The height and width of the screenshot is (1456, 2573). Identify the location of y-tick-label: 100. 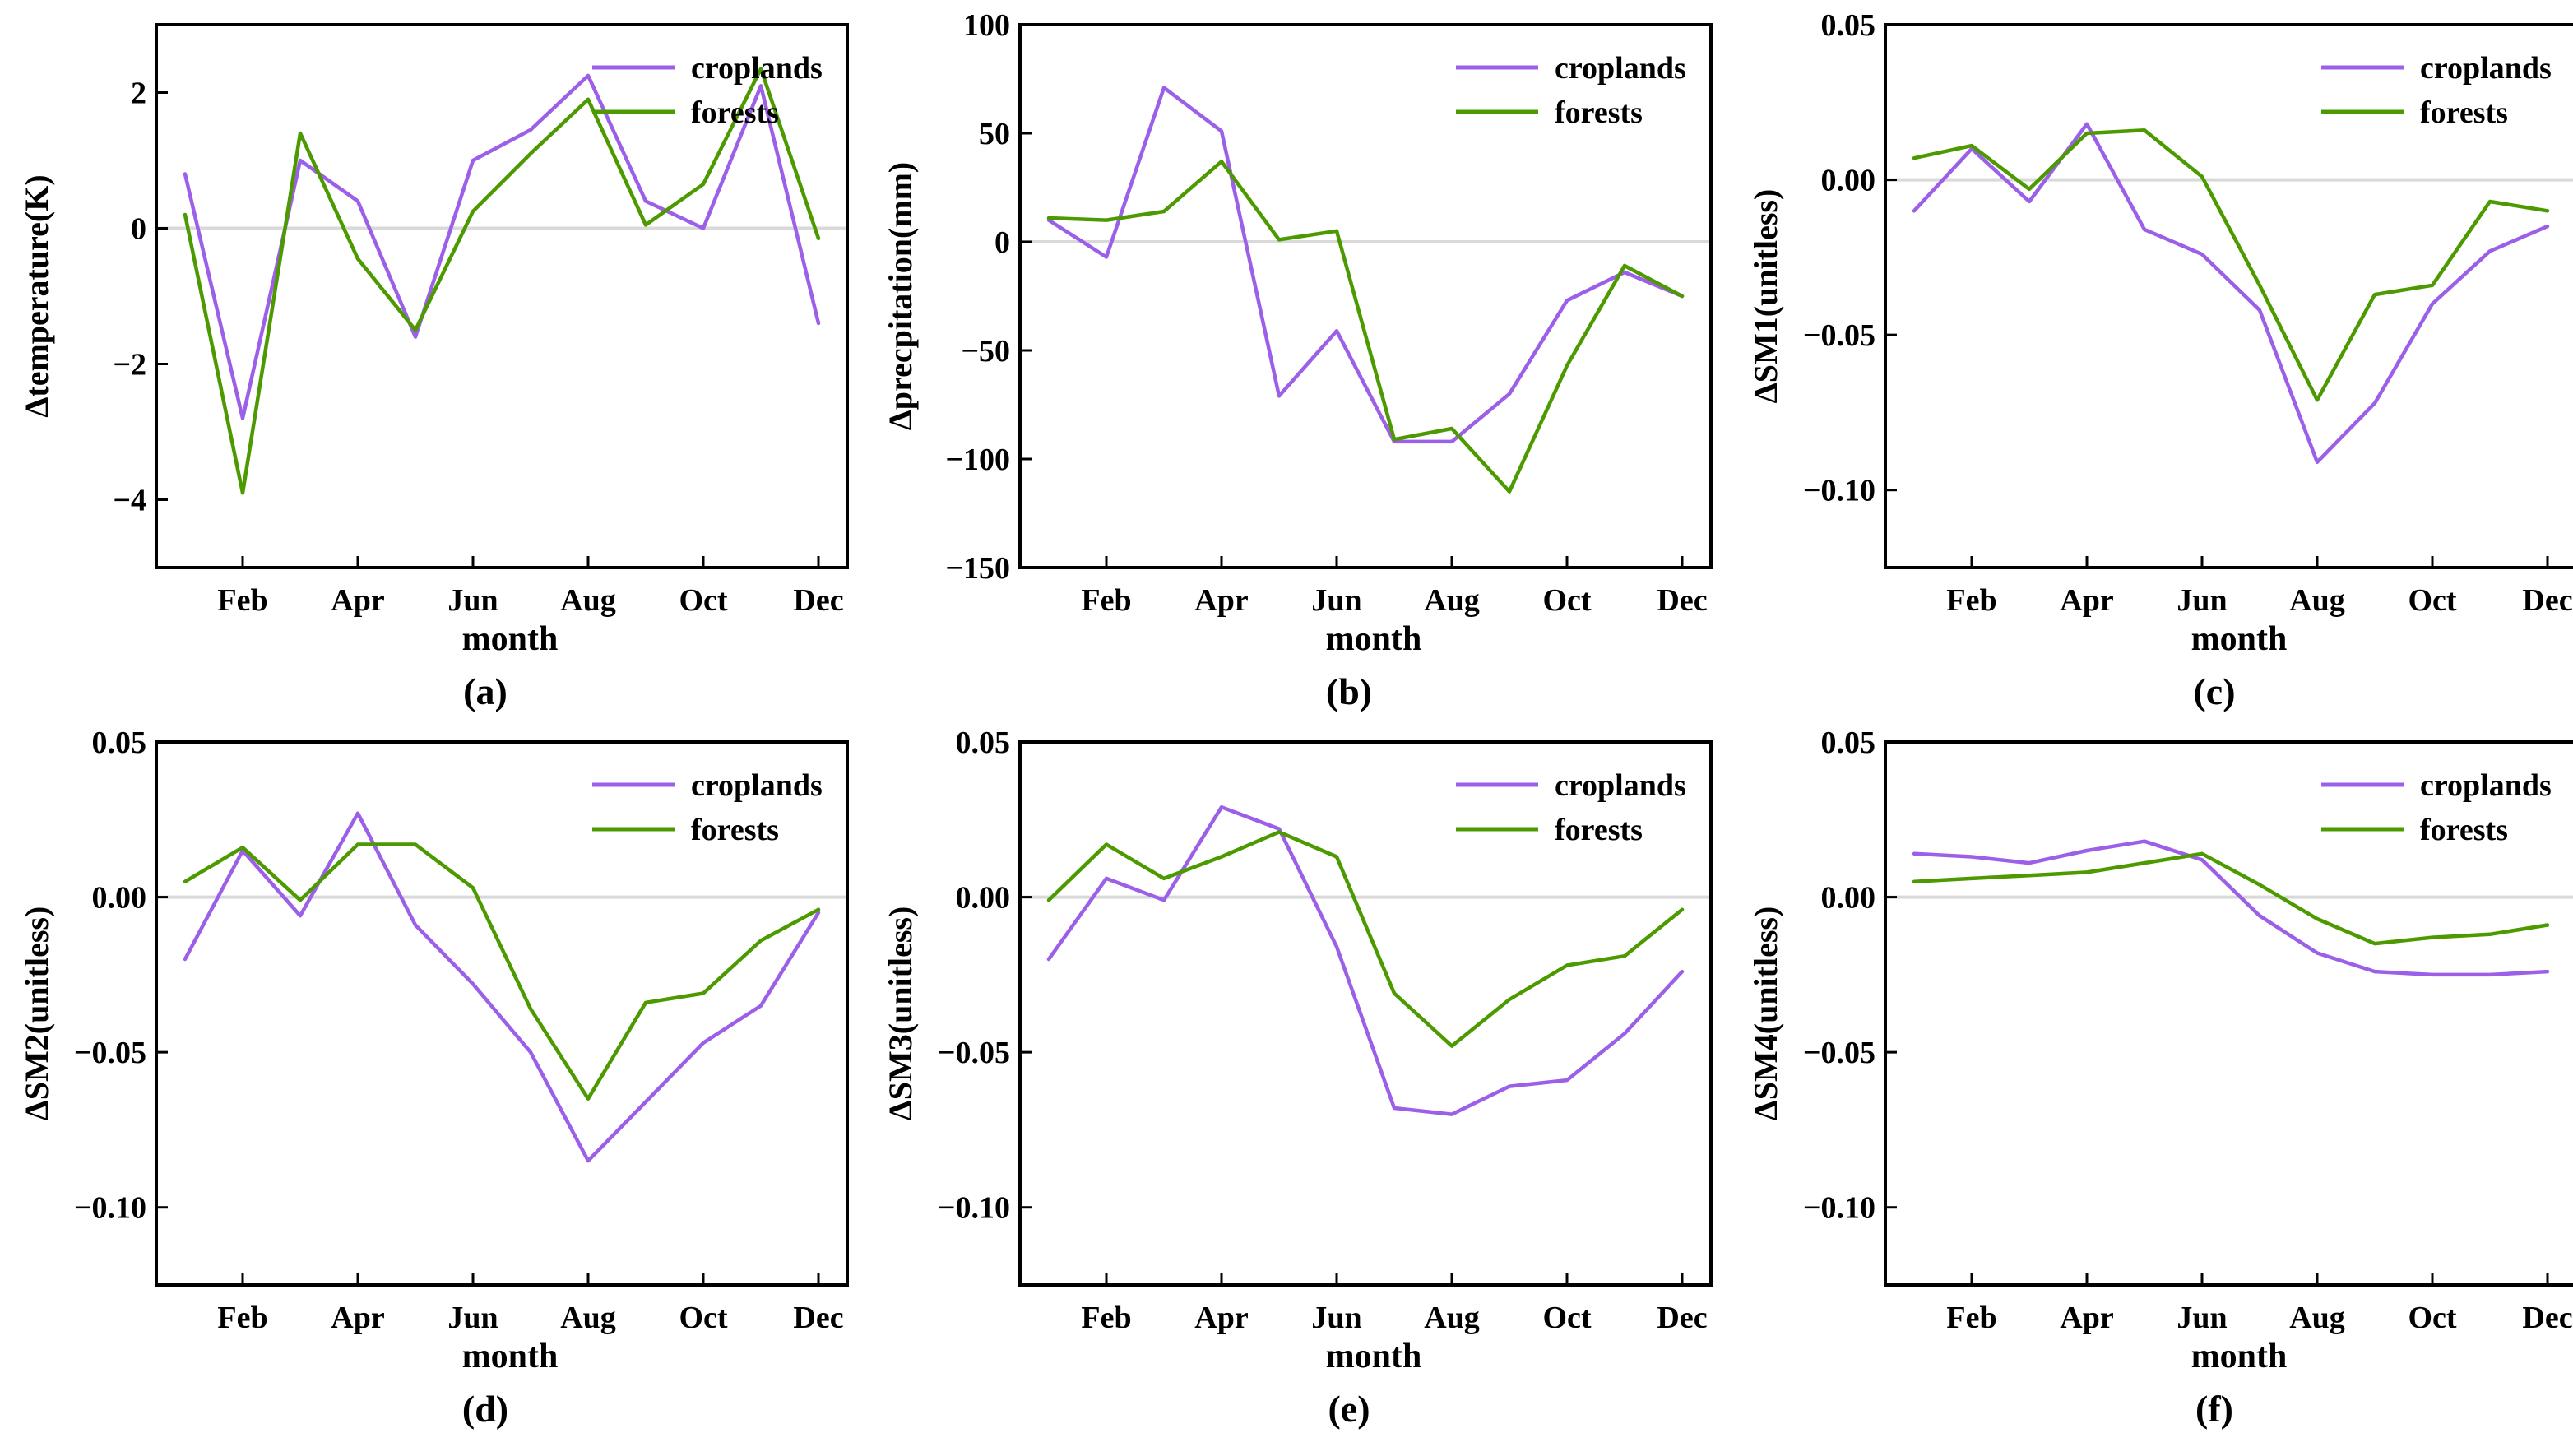
(986, 25).